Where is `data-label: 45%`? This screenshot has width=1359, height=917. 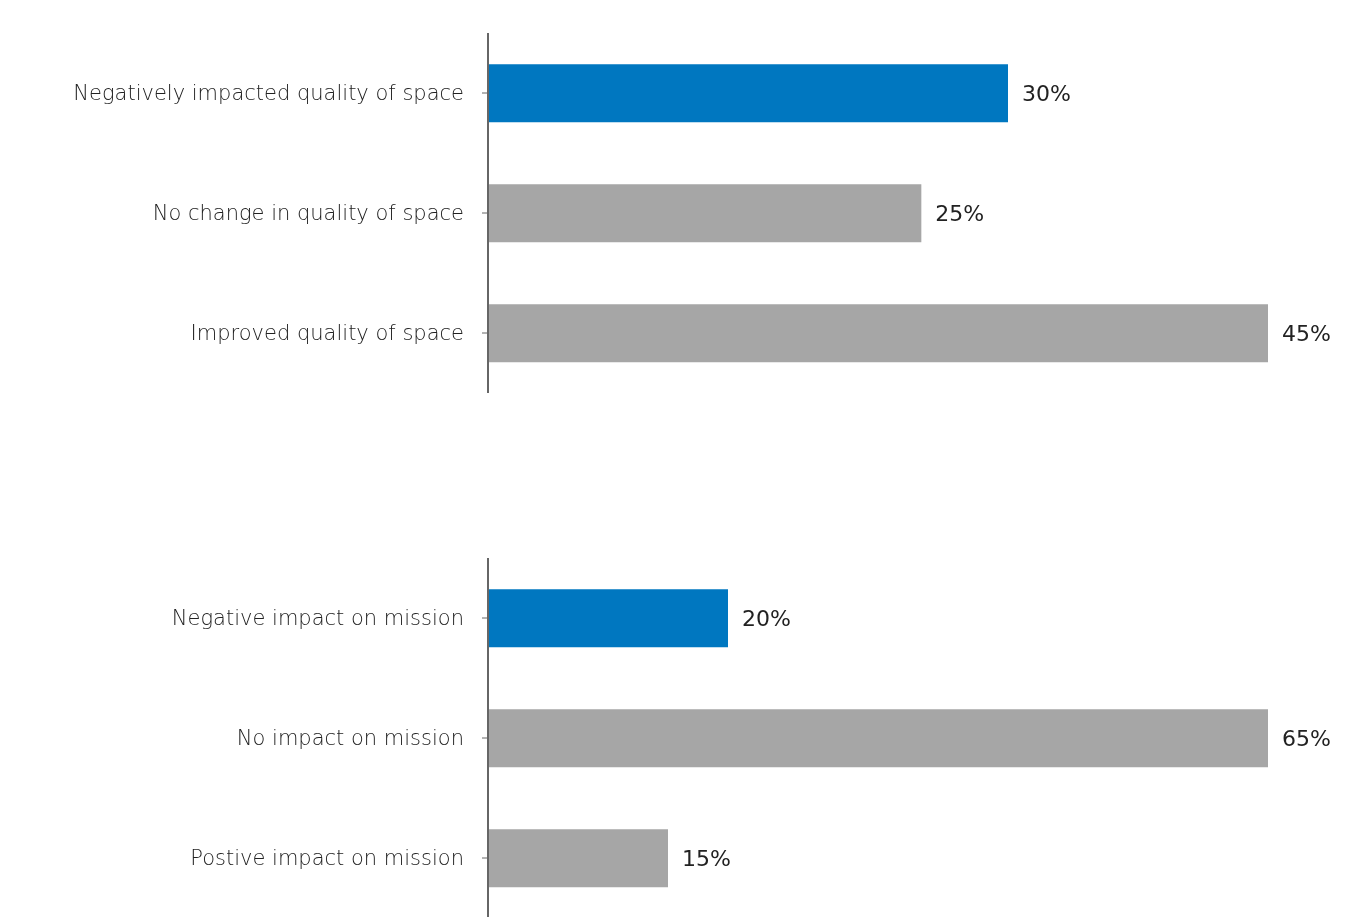
data-label: 45% is located at coordinates (1306, 334).